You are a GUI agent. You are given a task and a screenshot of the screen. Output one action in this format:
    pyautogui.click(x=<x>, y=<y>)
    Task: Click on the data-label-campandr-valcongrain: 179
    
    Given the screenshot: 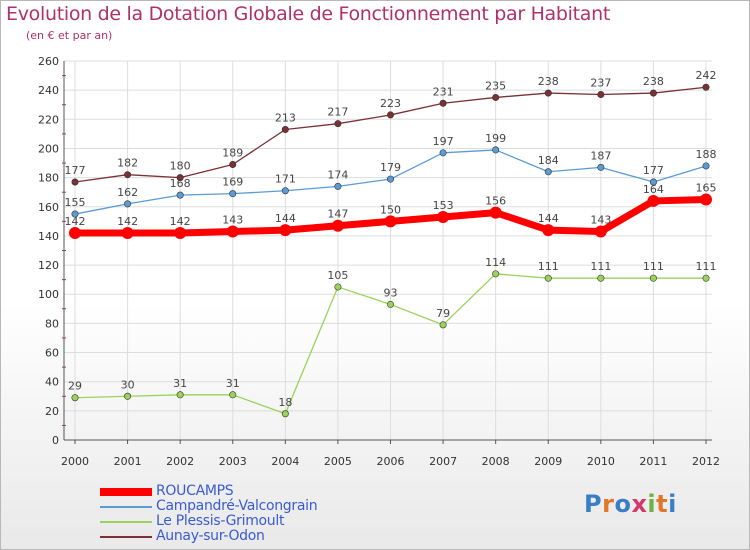 What is the action you would take?
    pyautogui.click(x=390, y=167)
    